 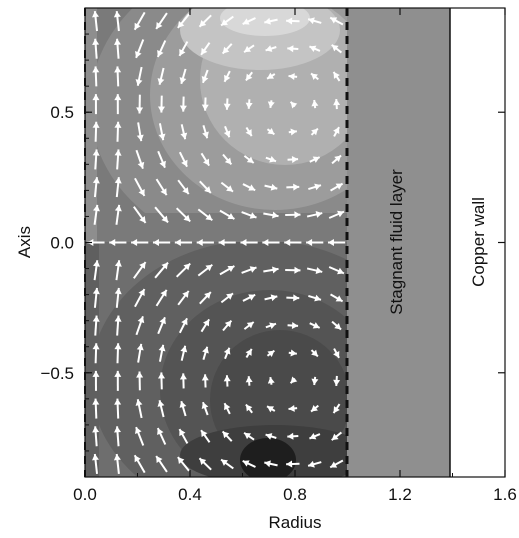 What do you see at coordinates (91, 125) in the screenshot?
I see `upper-axis-strip` at bounding box center [91, 125].